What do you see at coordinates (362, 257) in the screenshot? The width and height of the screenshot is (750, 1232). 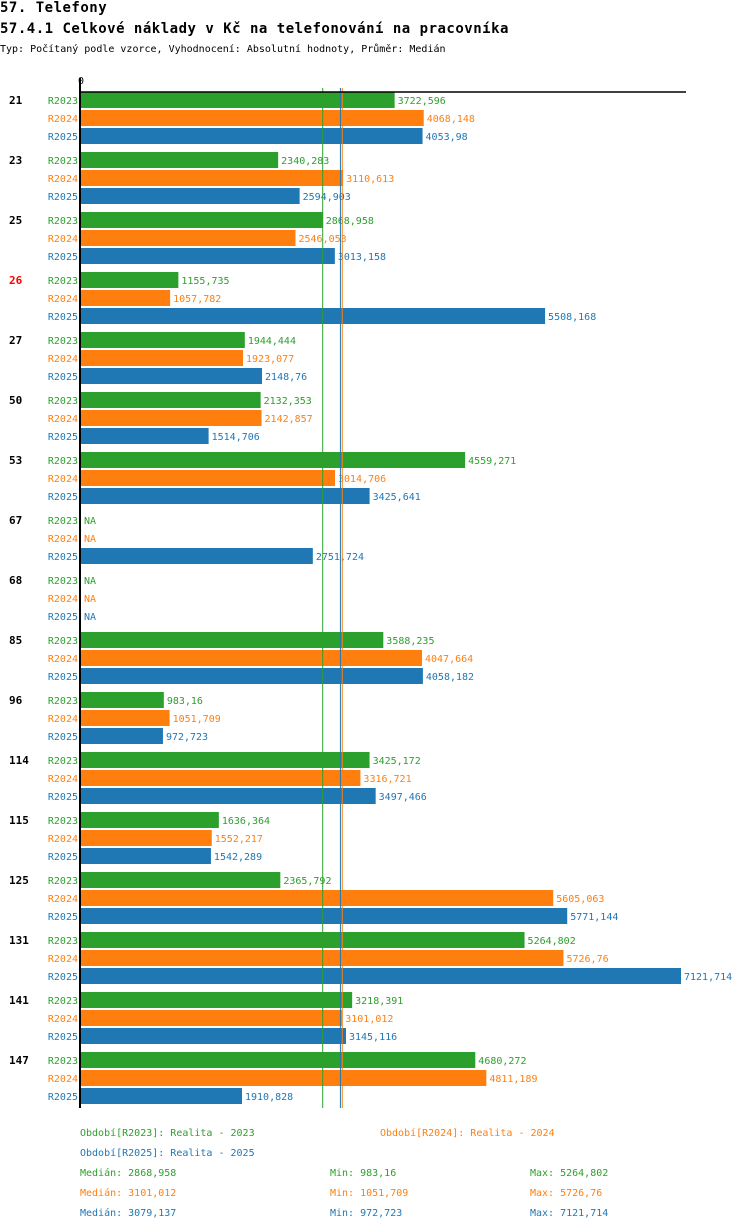 I see `data-label: 3013,158` at bounding box center [362, 257].